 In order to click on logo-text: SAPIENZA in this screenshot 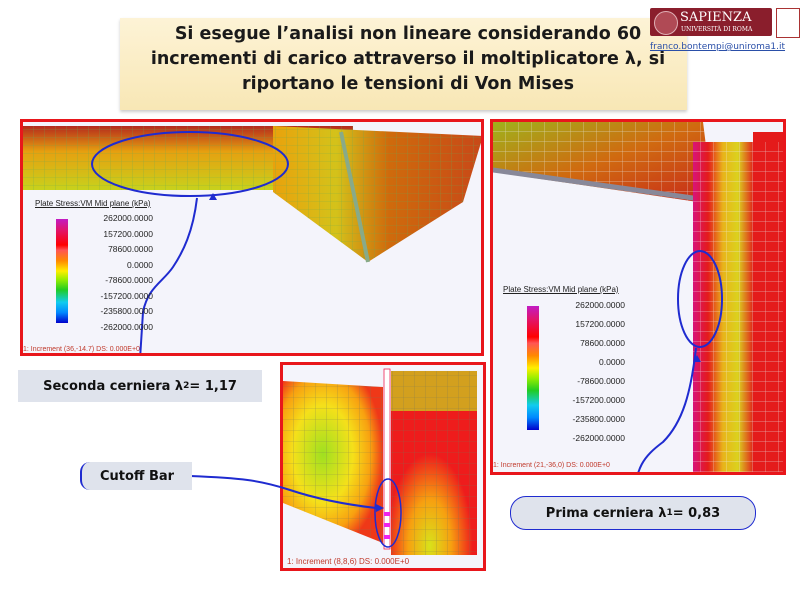, I will do `click(716, 17)`.